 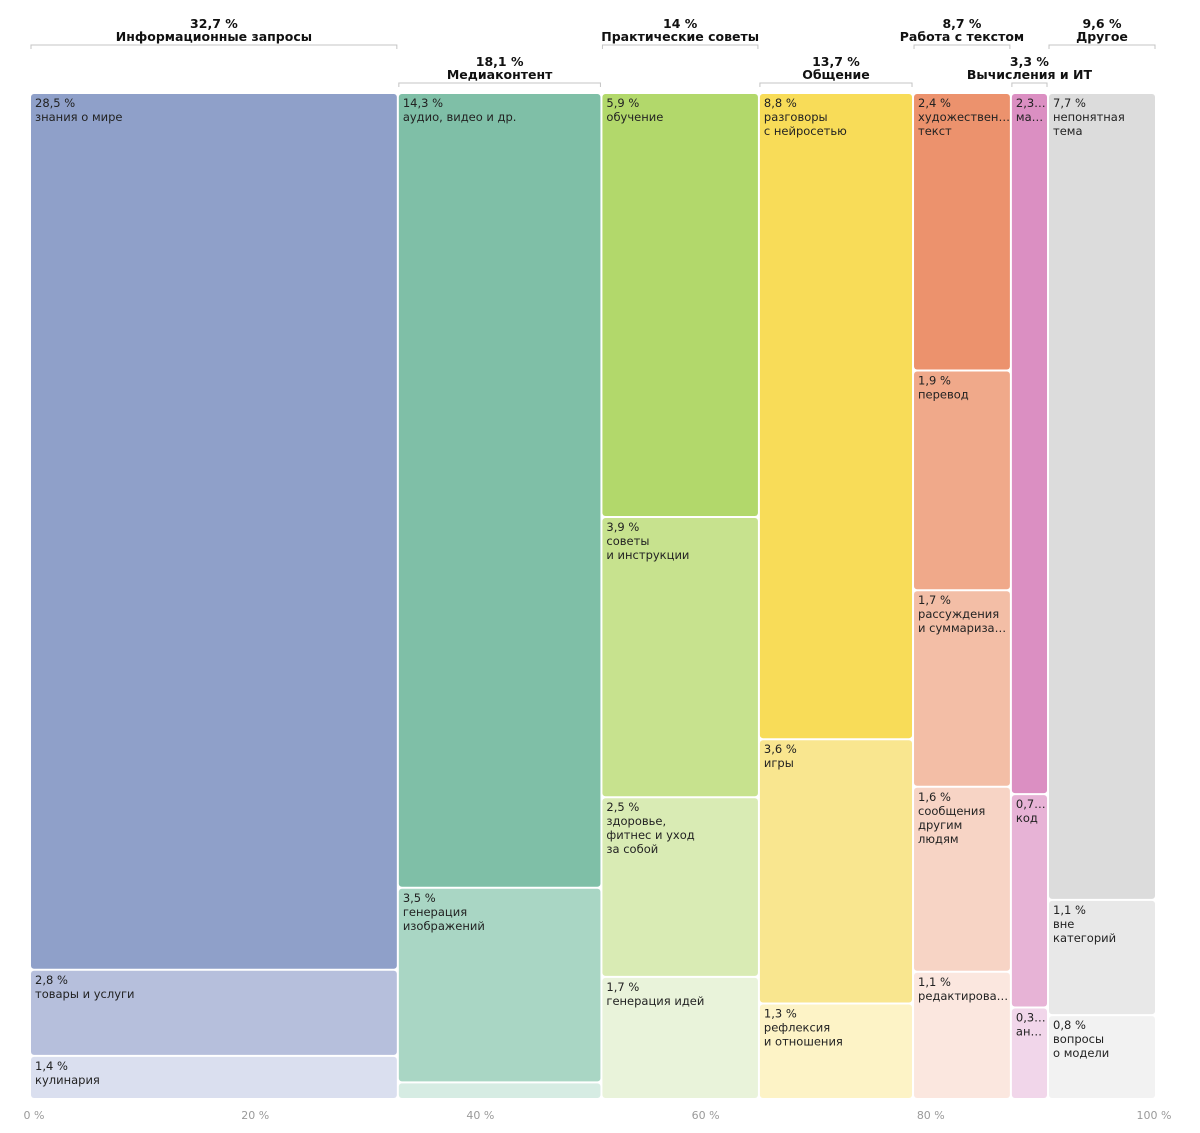 What do you see at coordinates (797, 1028) in the screenshot?
I see `segment-category-label: рефлексия` at bounding box center [797, 1028].